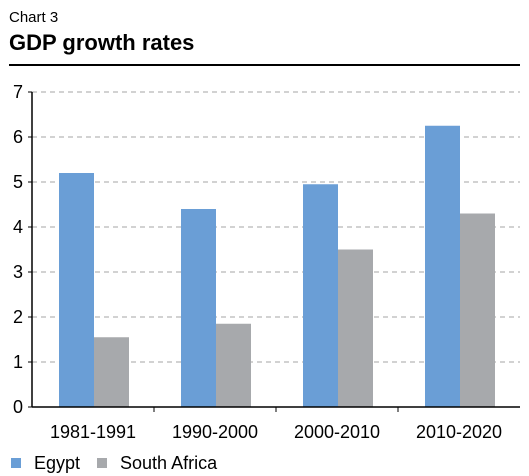 The width and height of the screenshot is (529, 476). What do you see at coordinates (477, 310) in the screenshot?
I see `bar-south-africa-2010-2020` at bounding box center [477, 310].